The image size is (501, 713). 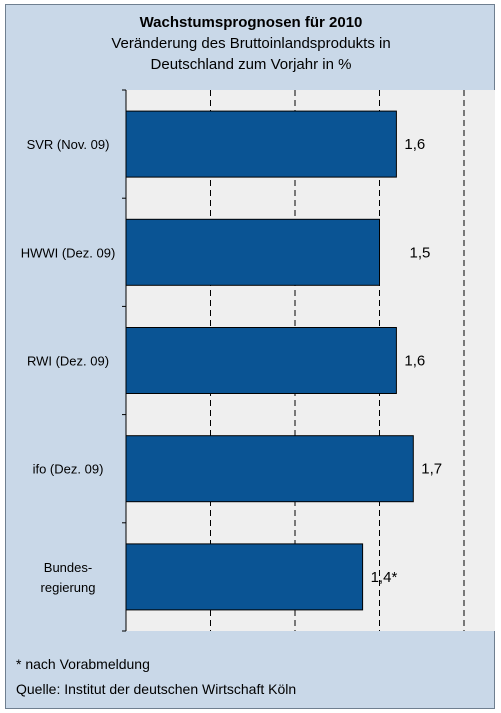 What do you see at coordinates (83, 664) in the screenshot?
I see `footnote: * nach Vorabmeldung` at bounding box center [83, 664].